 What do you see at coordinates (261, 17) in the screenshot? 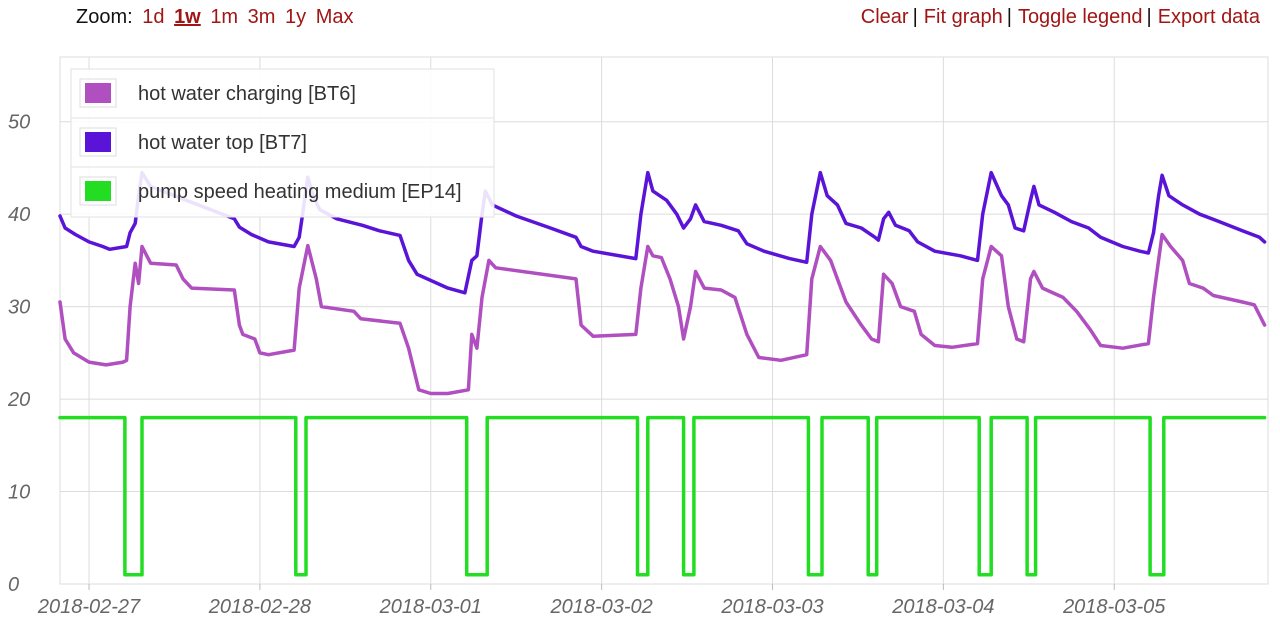
I see `zoom-option-3m: 3m` at bounding box center [261, 17].